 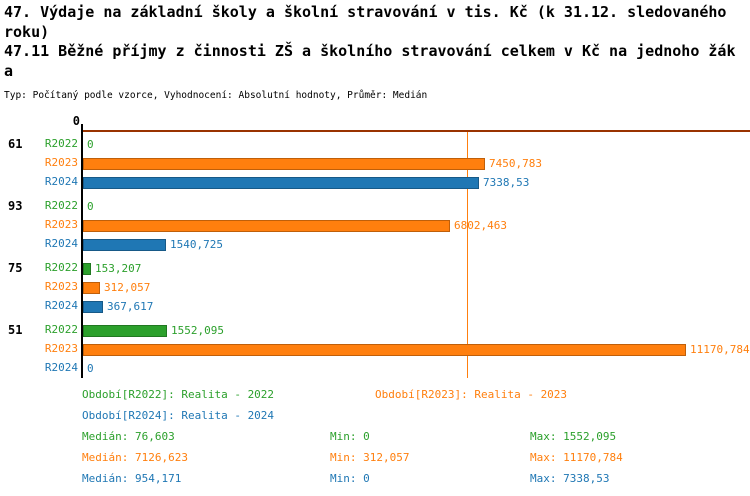 I want to click on chart-top-frame, so click(x=416, y=131).